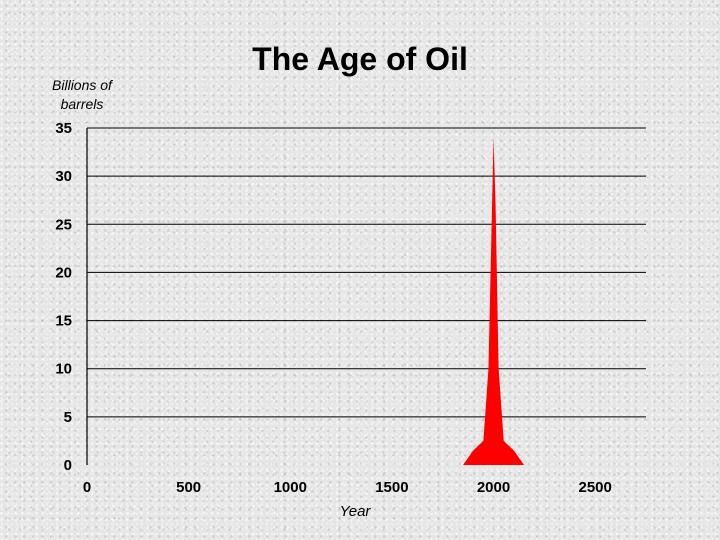 This screenshot has width=720, height=540. I want to click on y-tick-label: 35, so click(63, 128).